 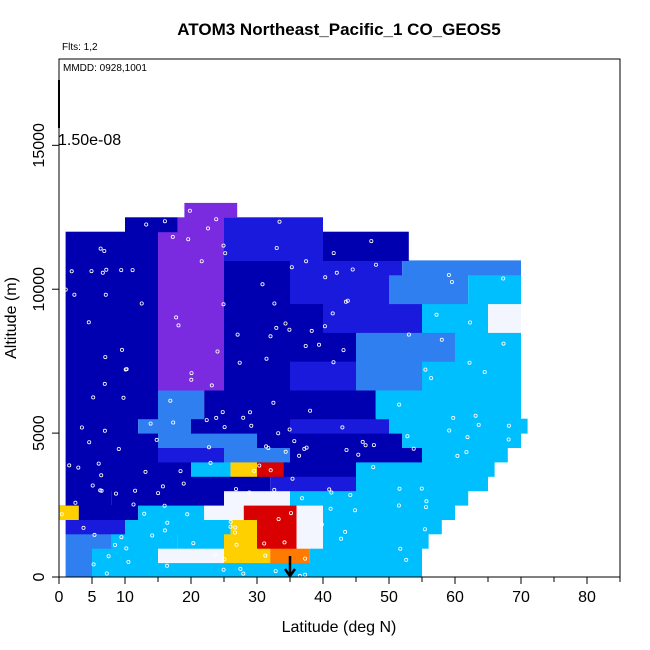 What do you see at coordinates (521, 597) in the screenshot?
I see `x-tick-label: 70` at bounding box center [521, 597].